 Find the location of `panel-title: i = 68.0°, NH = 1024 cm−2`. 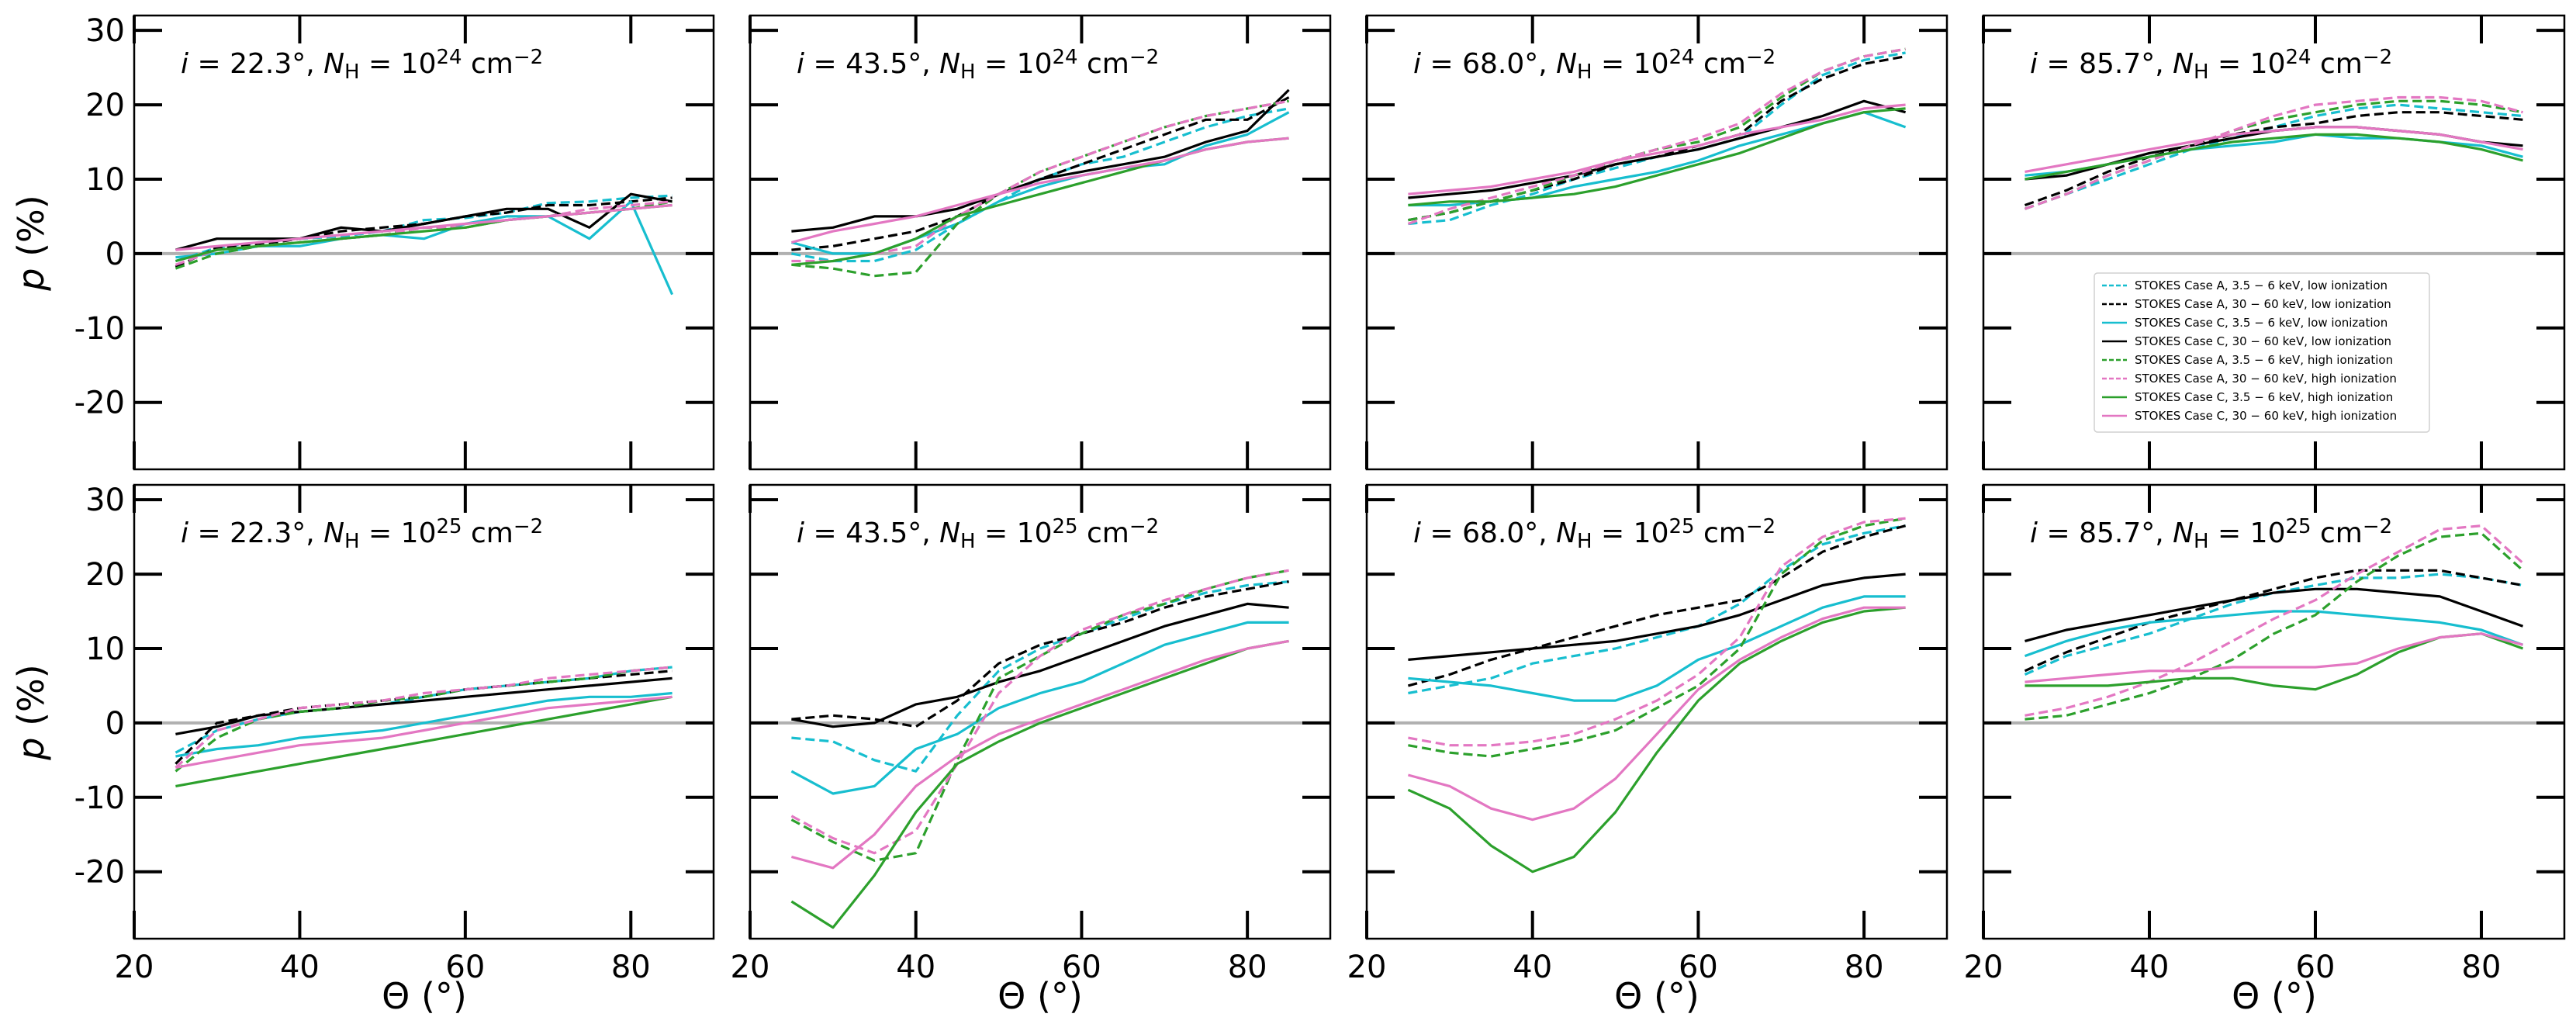

panel-title: i = 68.0°, NH = 1024 cm−2 is located at coordinates (1594, 64).